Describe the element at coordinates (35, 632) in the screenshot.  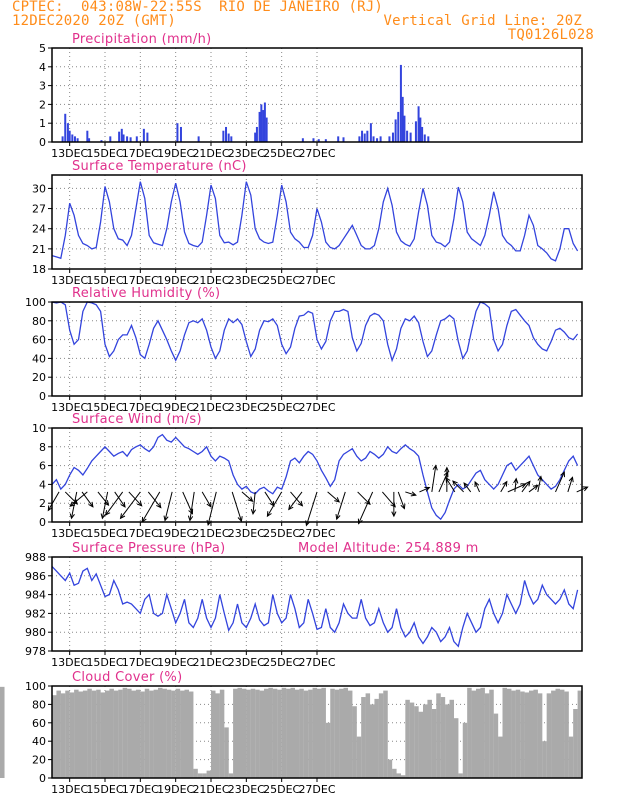
I see `y-tick-label: 980` at that location.